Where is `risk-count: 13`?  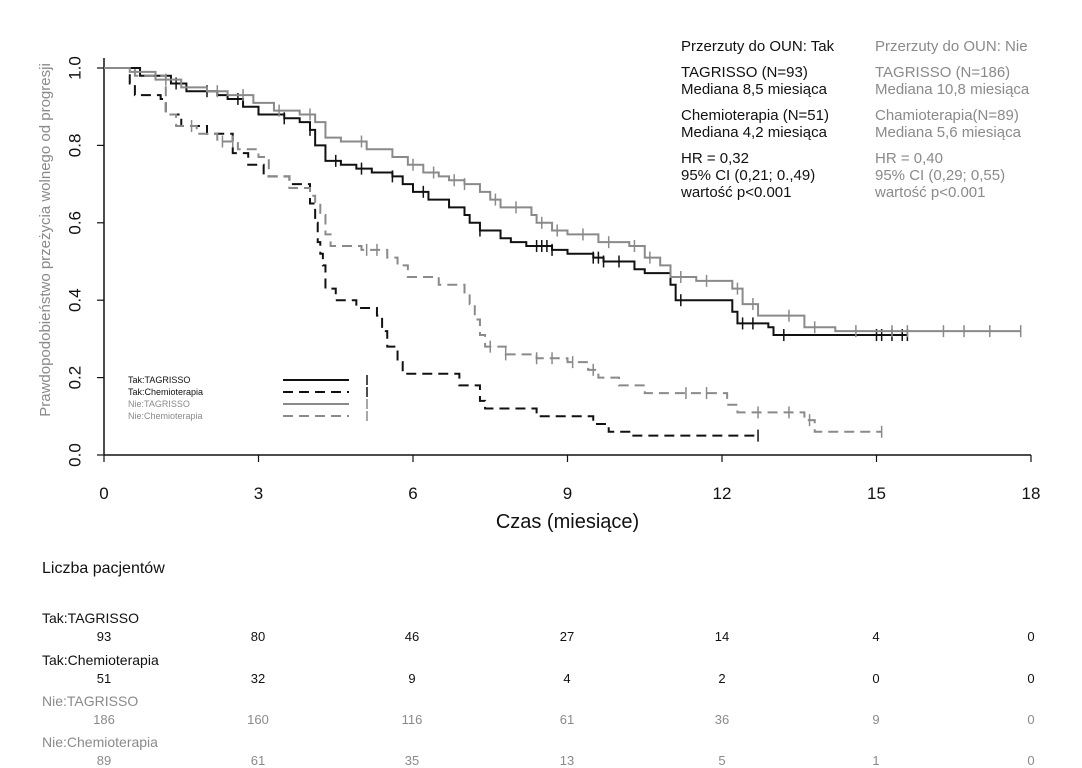
risk-count: 13 is located at coordinates (567, 760).